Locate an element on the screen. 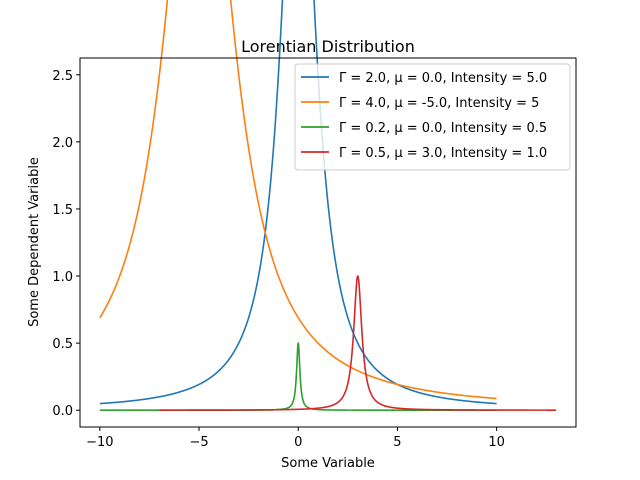  x-tick-label: 0 is located at coordinates (298, 442).